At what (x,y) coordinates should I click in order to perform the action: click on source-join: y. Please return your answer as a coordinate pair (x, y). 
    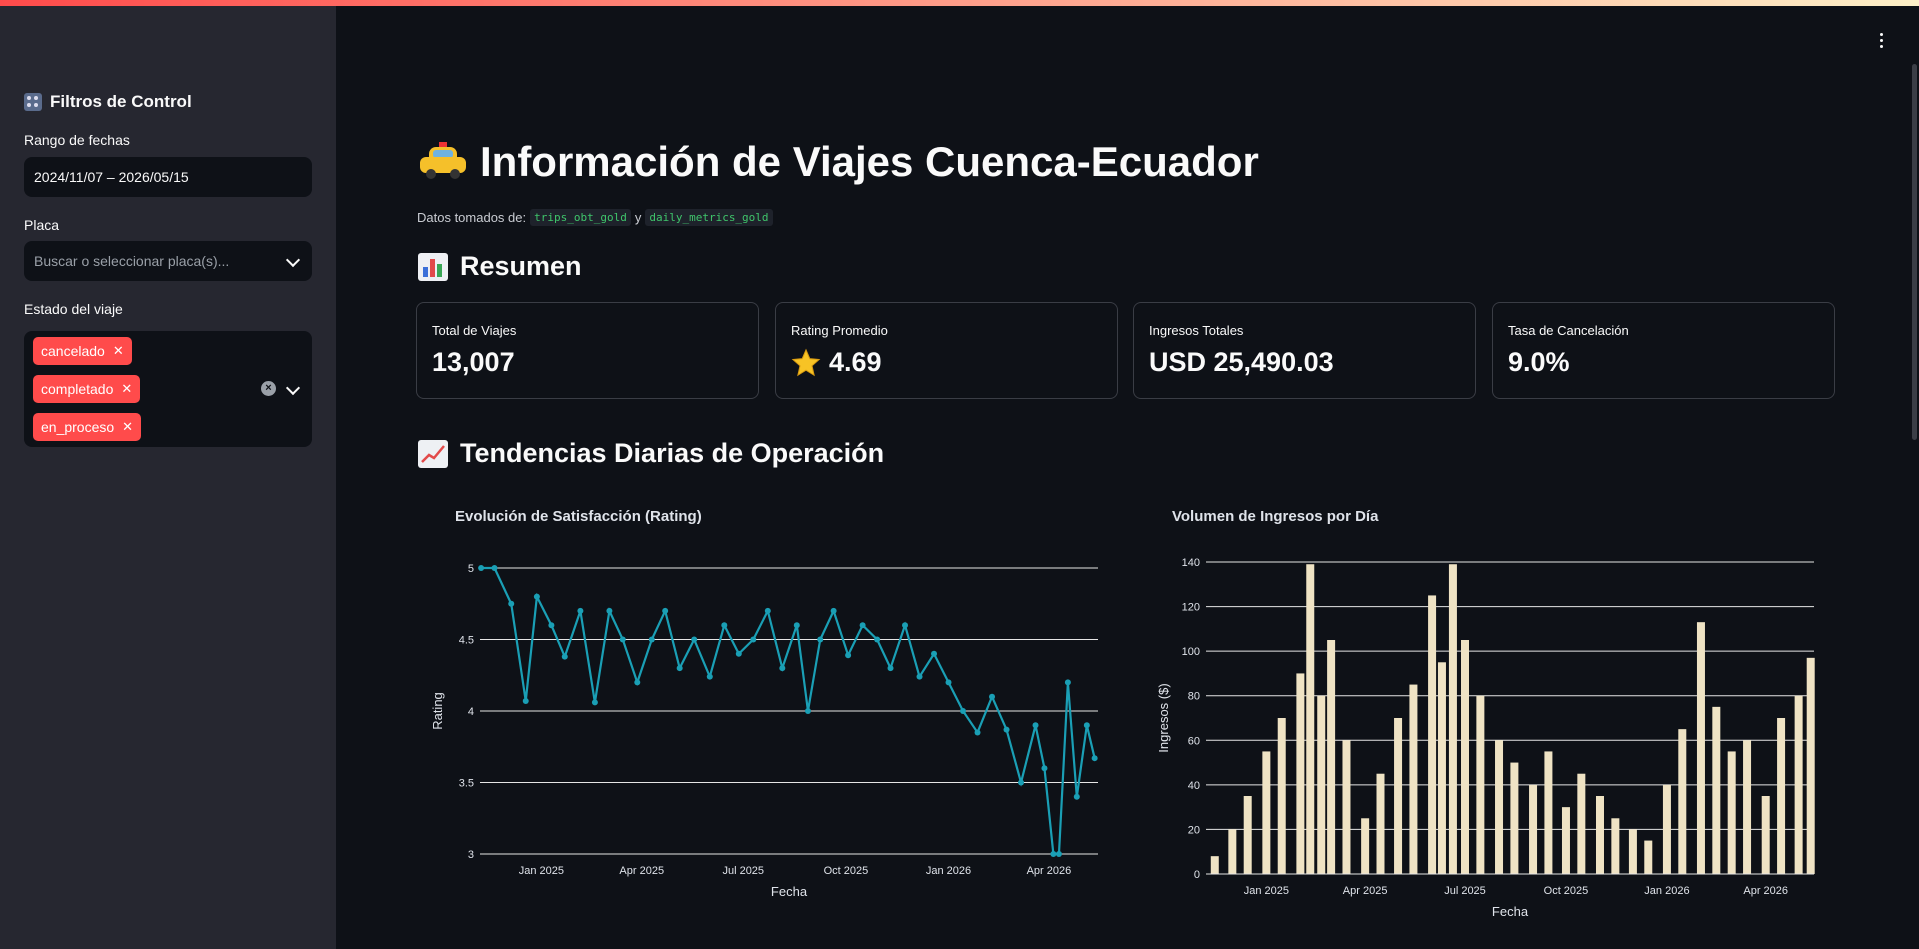
    Looking at the image, I should click on (638, 217).